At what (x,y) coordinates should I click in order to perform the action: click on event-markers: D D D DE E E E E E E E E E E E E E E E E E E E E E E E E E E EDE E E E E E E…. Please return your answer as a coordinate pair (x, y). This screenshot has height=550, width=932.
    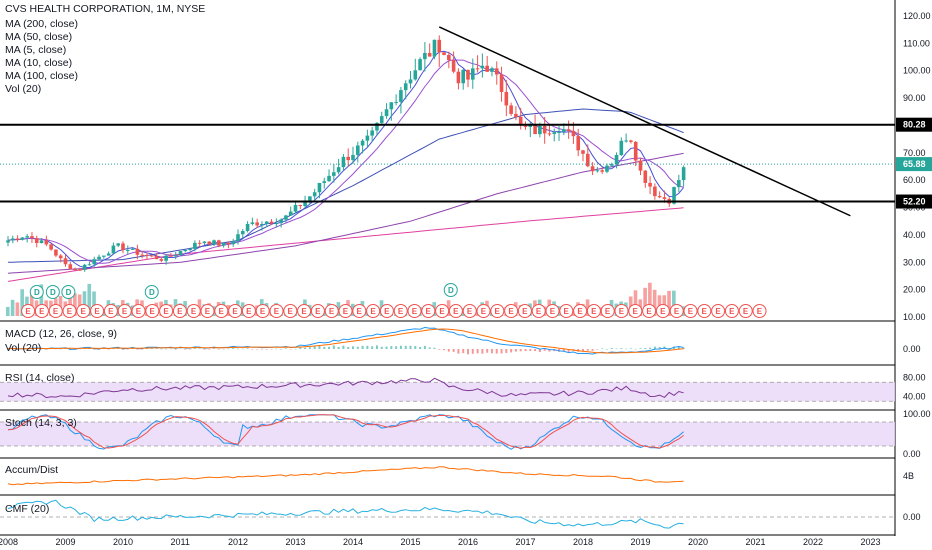
    Looking at the image, I should click on (394, 300).